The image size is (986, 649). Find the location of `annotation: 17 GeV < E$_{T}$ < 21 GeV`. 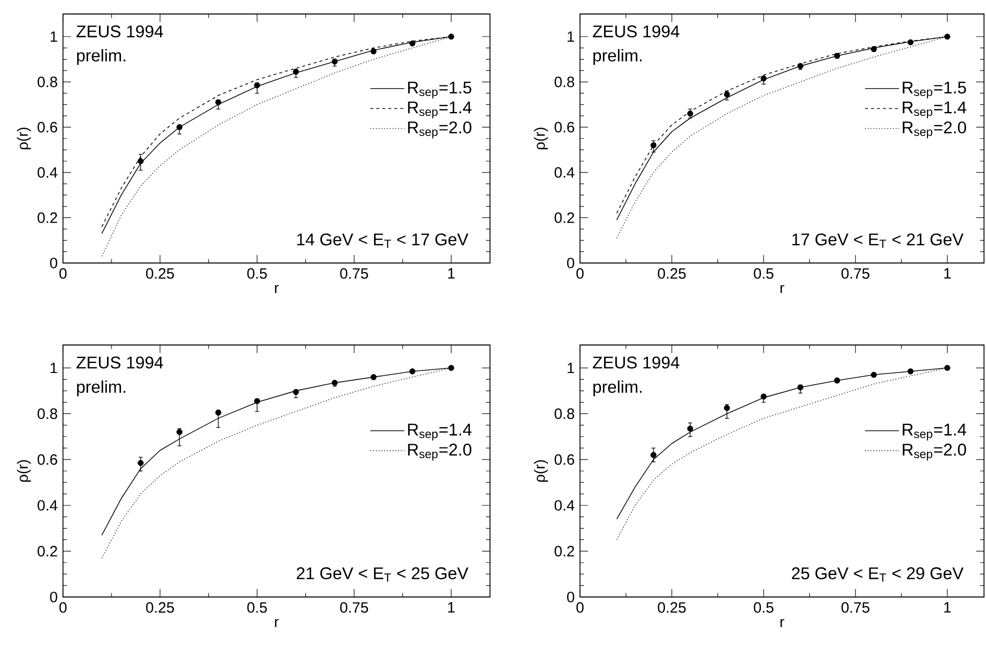

annotation: 17 GeV < E$_{T}$ < 21 GeV is located at coordinates (878, 240).